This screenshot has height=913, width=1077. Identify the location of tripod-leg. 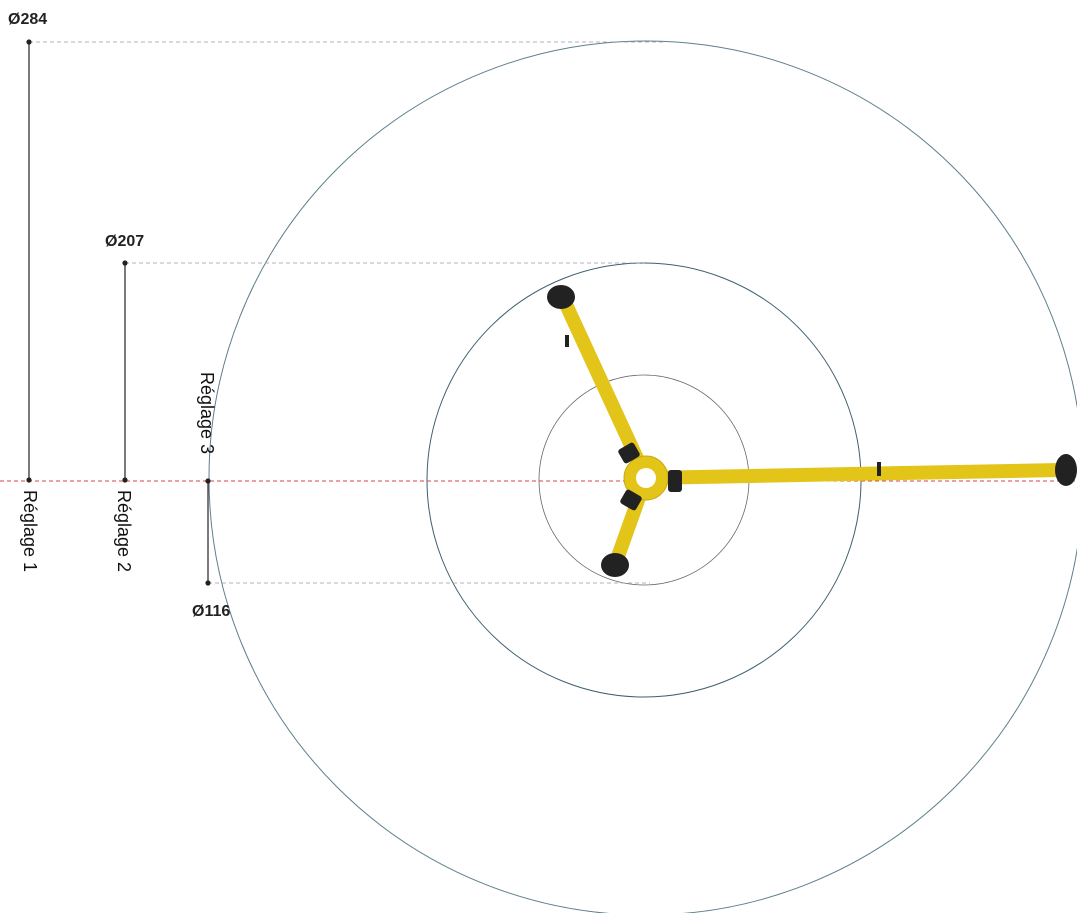
(853, 474).